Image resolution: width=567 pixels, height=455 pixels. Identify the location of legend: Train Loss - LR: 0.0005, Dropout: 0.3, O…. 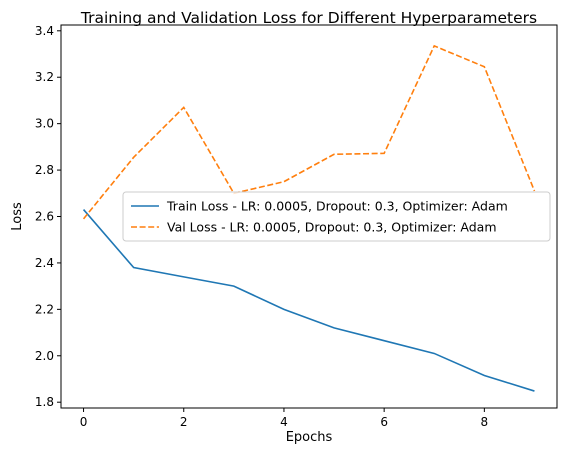
(336, 216).